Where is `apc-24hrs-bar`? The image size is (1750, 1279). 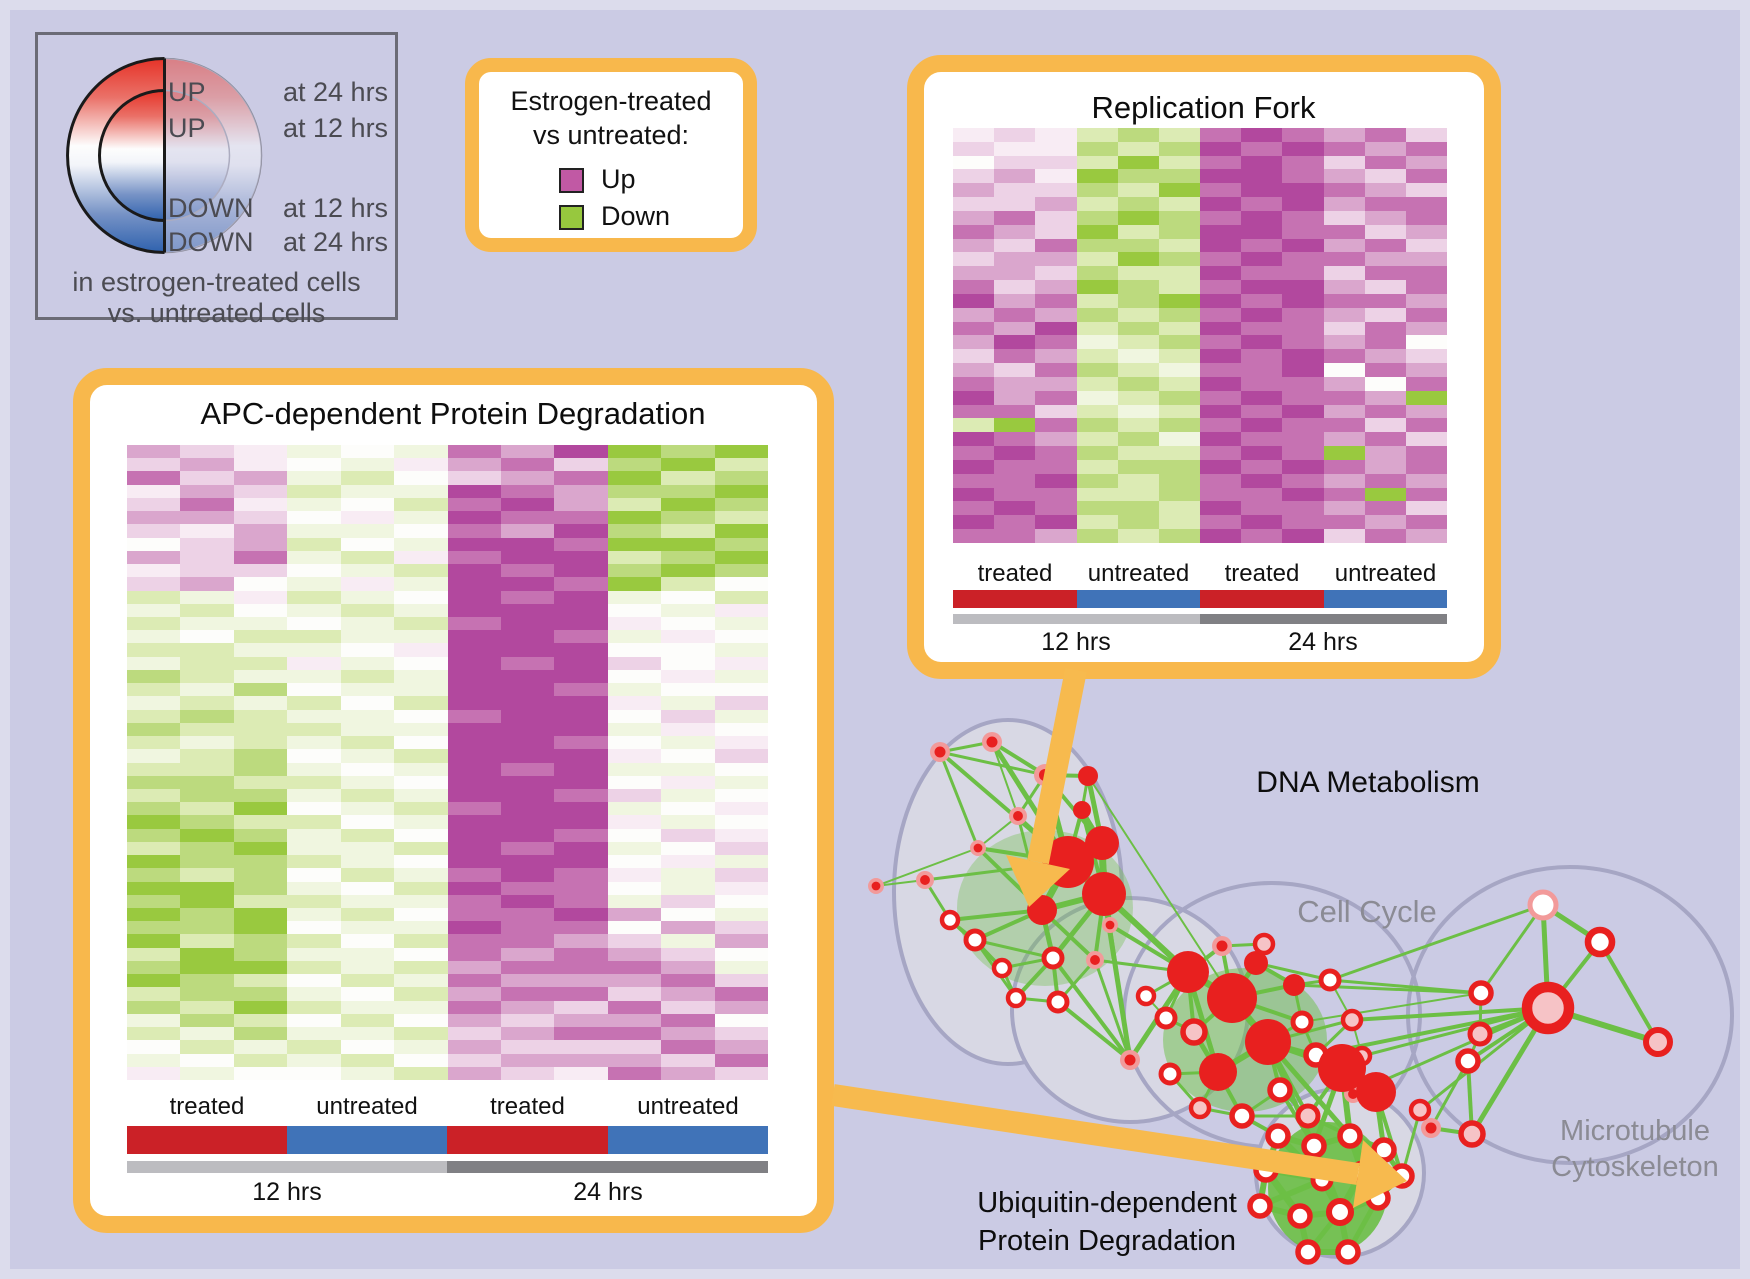 apc-24hrs-bar is located at coordinates (607, 1167).